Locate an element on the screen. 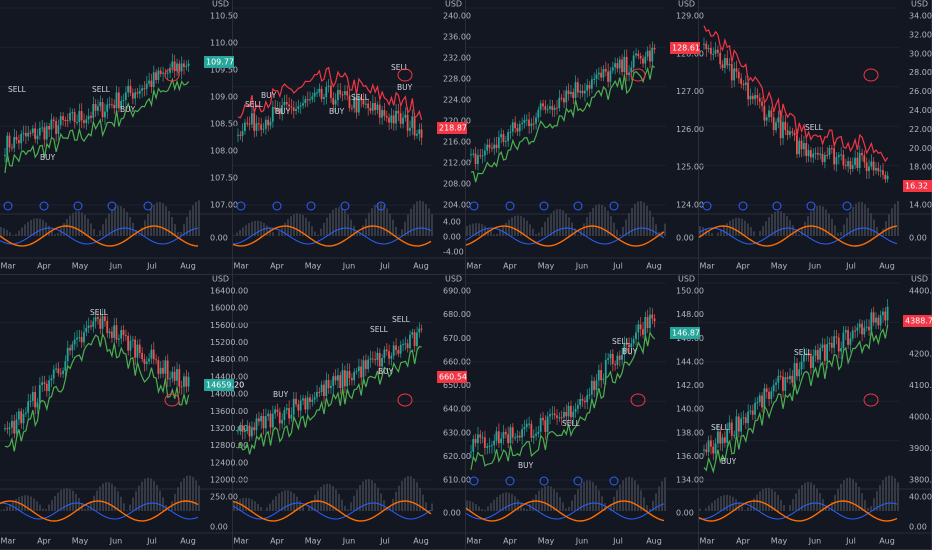 This screenshot has width=932, height=550. time-axis-label: Aug is located at coordinates (421, 266).